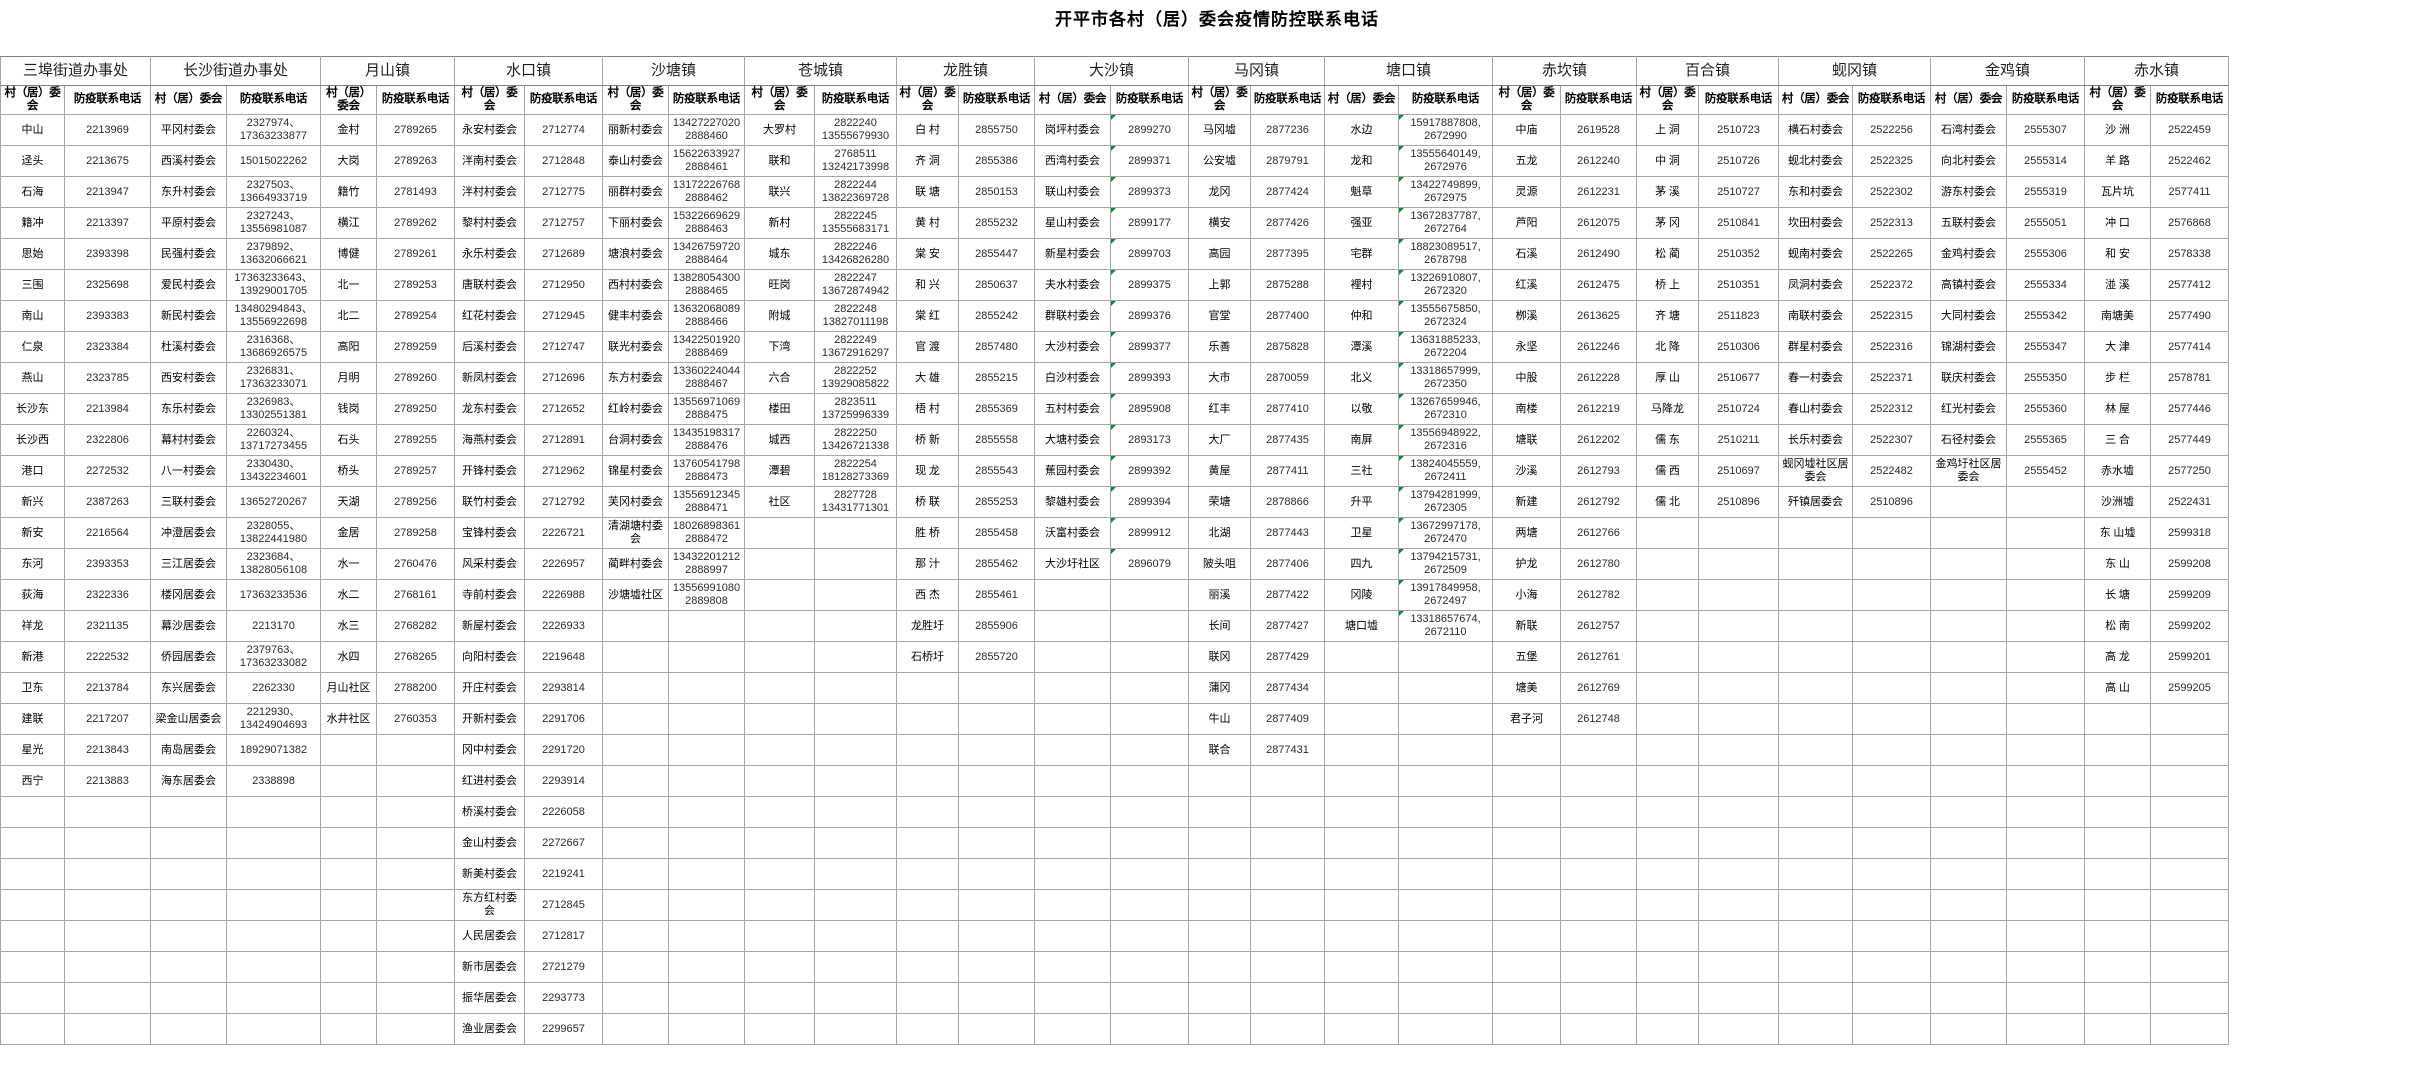 The width and height of the screenshot is (2434, 1080). I want to click on village-name: 卫东, so click(32, 687).